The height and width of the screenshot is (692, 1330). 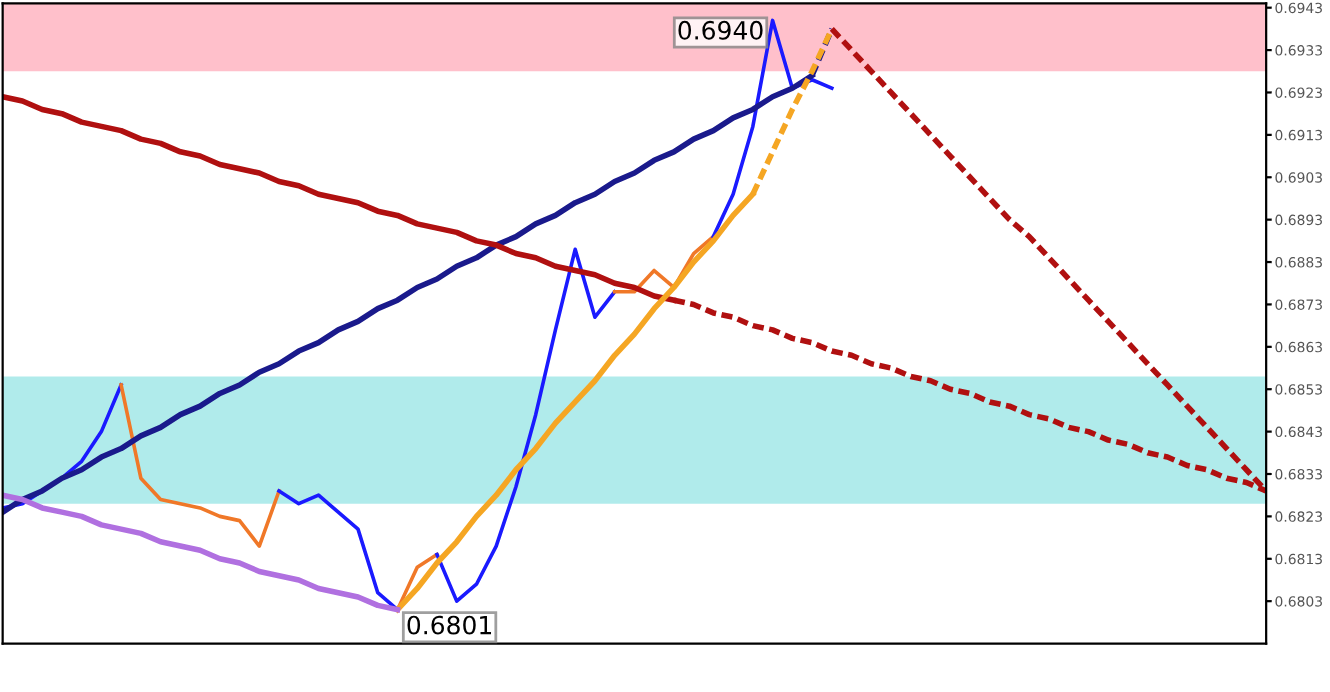 What do you see at coordinates (720, 30) in the screenshot?
I see `annotation: 0.6940` at bounding box center [720, 30].